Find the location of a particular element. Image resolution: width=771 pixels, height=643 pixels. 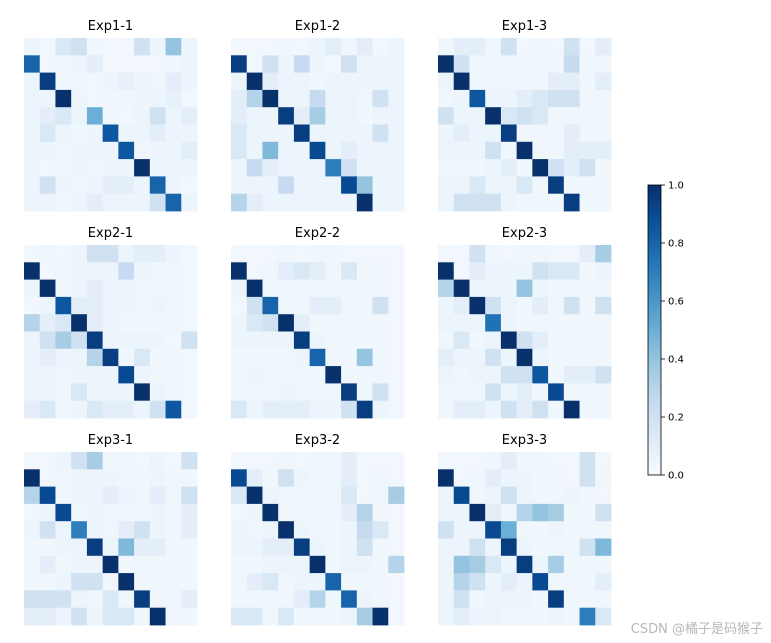

panel-title: Exp2-1 is located at coordinates (110, 233).